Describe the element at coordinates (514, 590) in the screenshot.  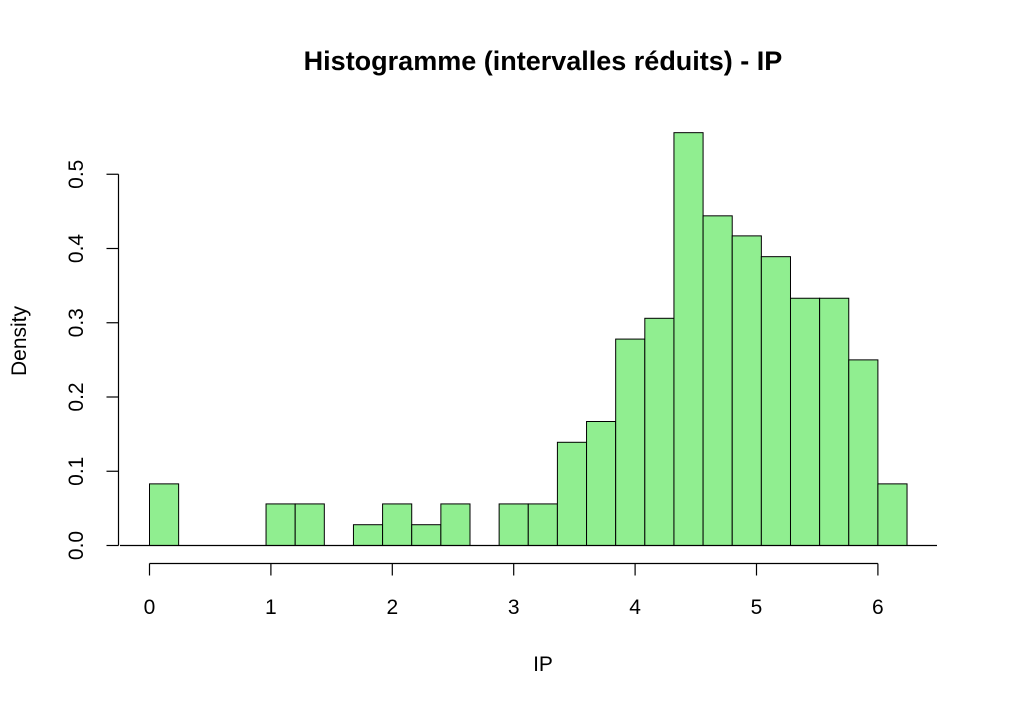
I see `x-axis: 0 1 2 3 4 5 6` at that location.